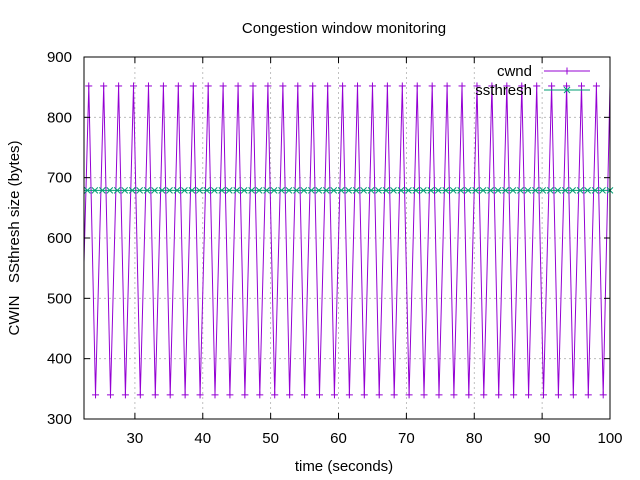  Describe the element at coordinates (59, 117) in the screenshot. I see `y-tick-label: 800` at that location.